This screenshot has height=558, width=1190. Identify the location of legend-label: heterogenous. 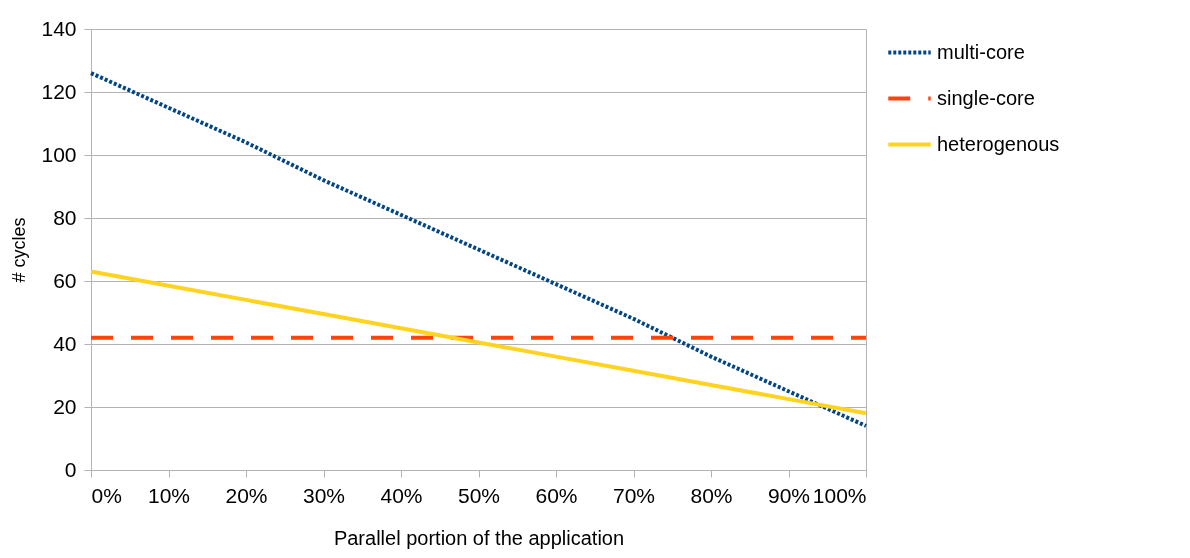
(998, 143).